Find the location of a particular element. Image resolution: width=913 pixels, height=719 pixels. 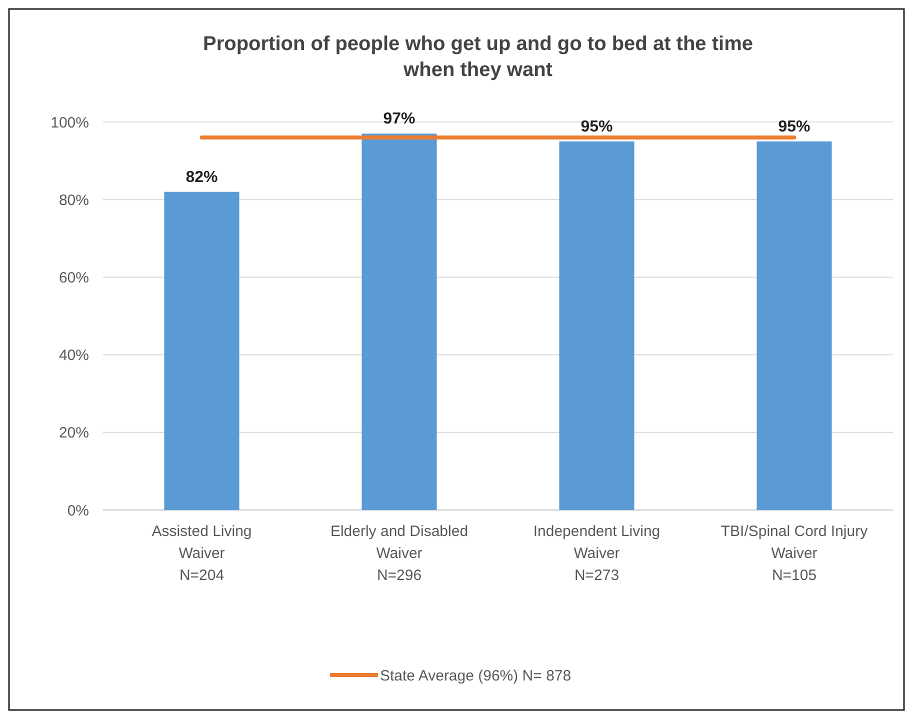

legend-label: State Average (96%) N= 878 is located at coordinates (476, 675).